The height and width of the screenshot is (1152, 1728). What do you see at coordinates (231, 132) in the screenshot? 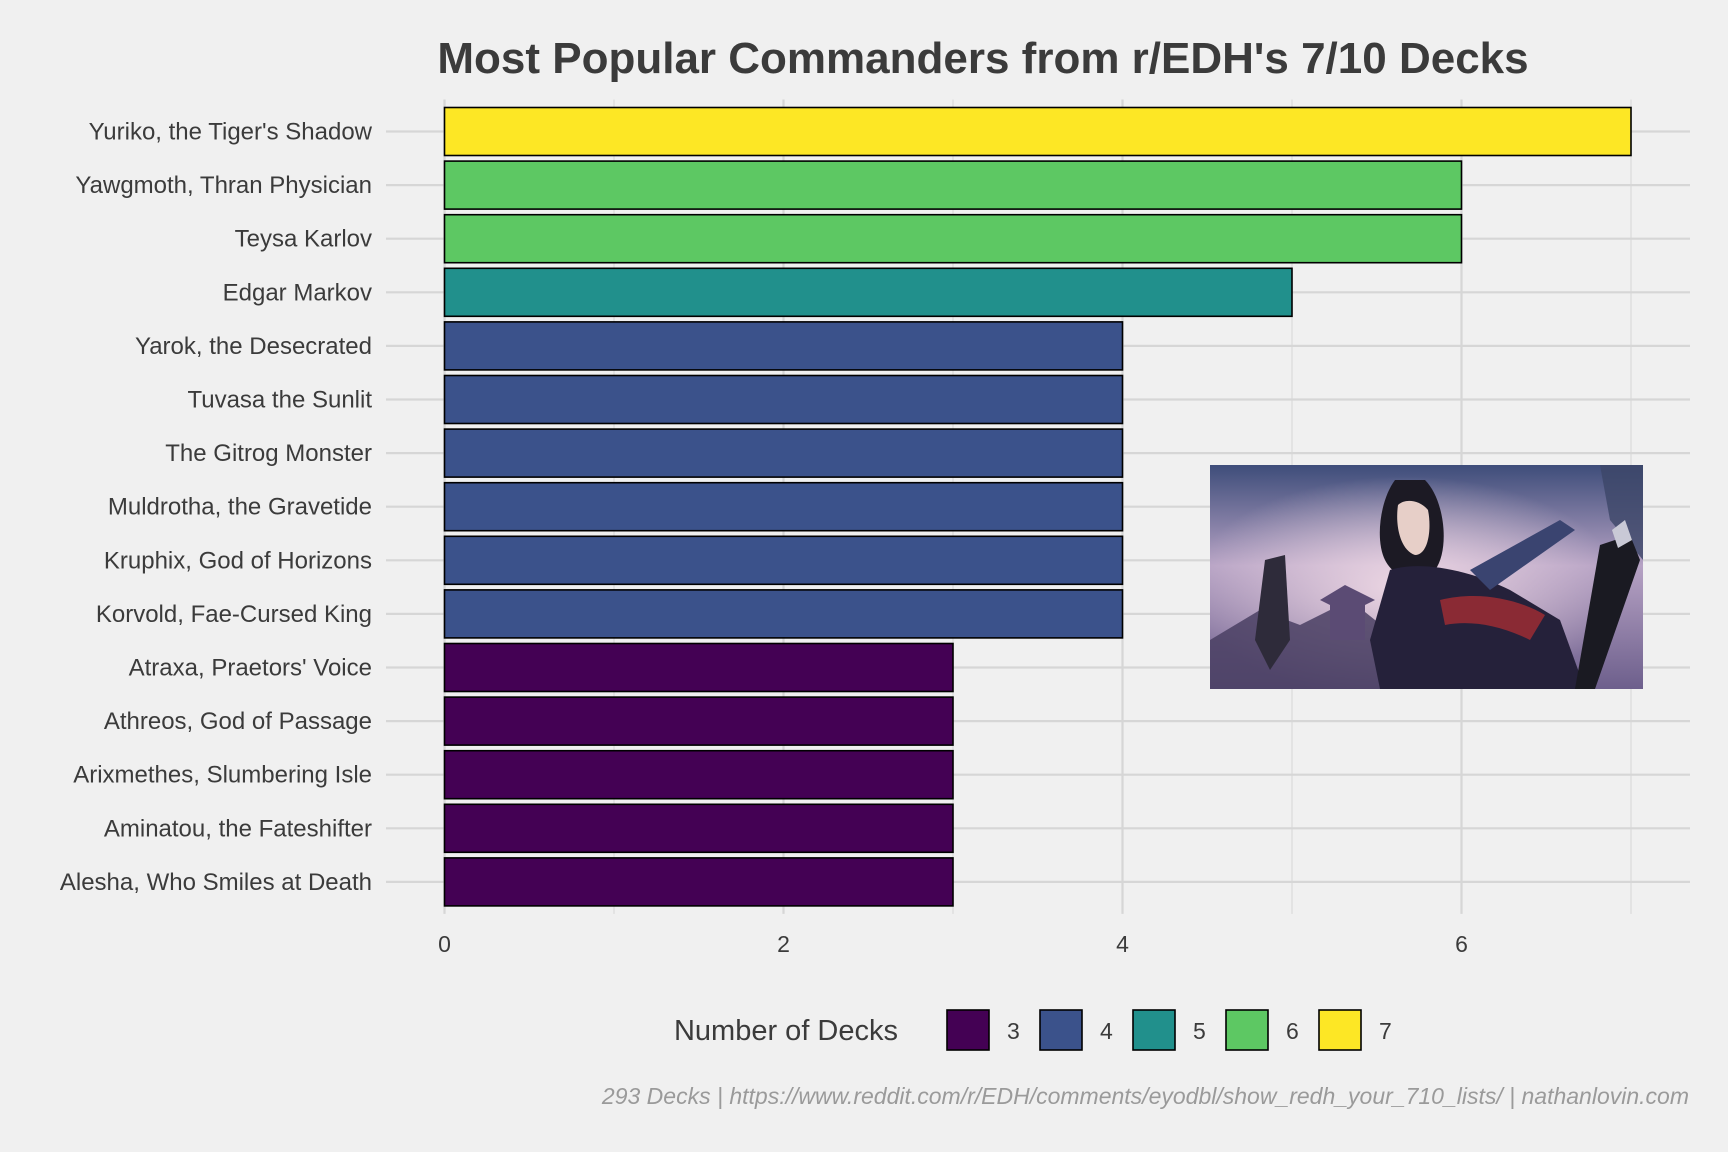
I see `category-label: Yuriko, the Tiger's Shadow` at bounding box center [231, 132].